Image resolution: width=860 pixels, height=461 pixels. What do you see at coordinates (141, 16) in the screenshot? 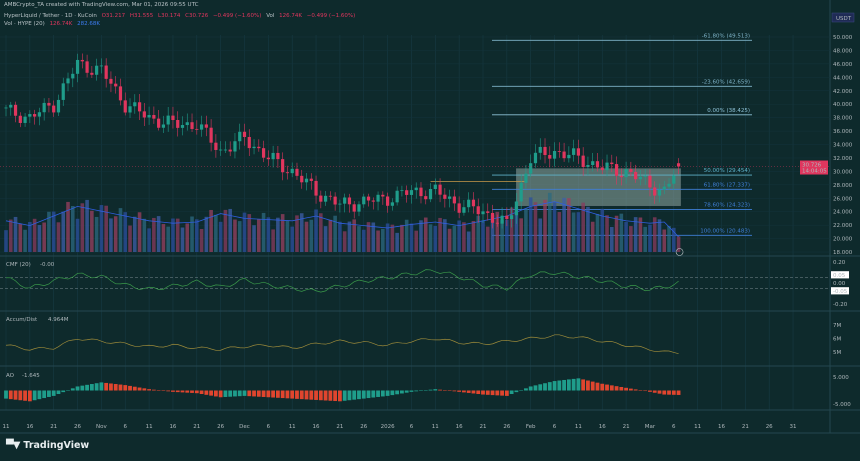
I see `high-value: H31.555` at bounding box center [141, 16].